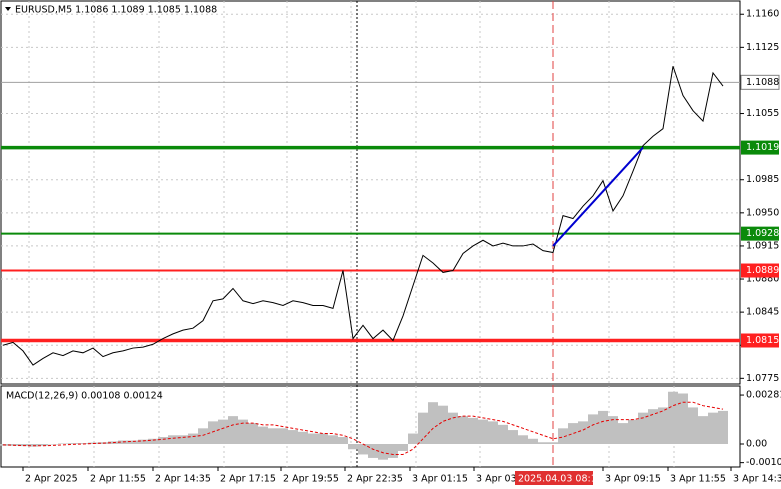 This screenshot has height=489, width=781. I want to click on x-tick-label: 2 Apr 17:15, so click(248, 479).